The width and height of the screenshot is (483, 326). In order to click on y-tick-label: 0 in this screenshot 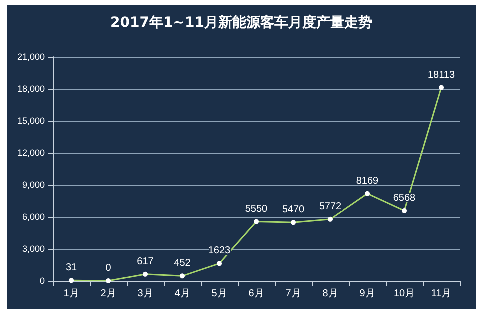, I will do `click(42, 281)`.